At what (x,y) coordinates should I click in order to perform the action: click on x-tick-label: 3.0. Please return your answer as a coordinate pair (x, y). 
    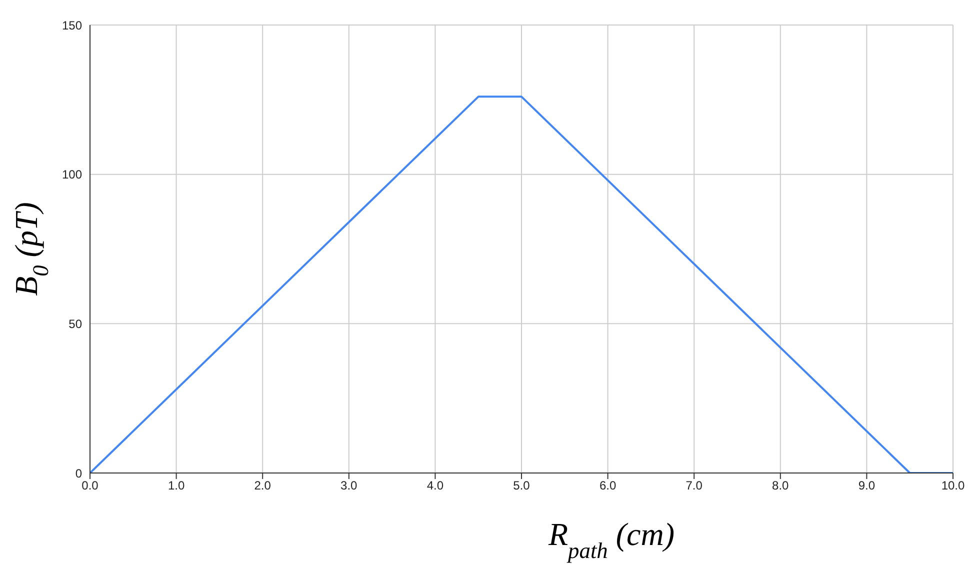
    Looking at the image, I should click on (349, 485).